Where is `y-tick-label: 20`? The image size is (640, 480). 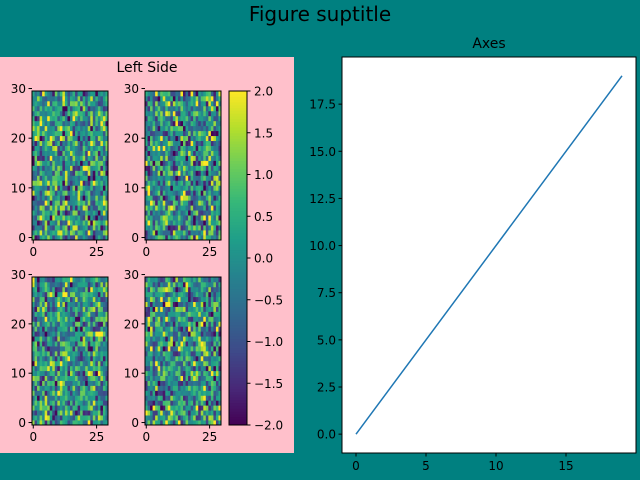 y-tick-label: 20 is located at coordinates (131, 139).